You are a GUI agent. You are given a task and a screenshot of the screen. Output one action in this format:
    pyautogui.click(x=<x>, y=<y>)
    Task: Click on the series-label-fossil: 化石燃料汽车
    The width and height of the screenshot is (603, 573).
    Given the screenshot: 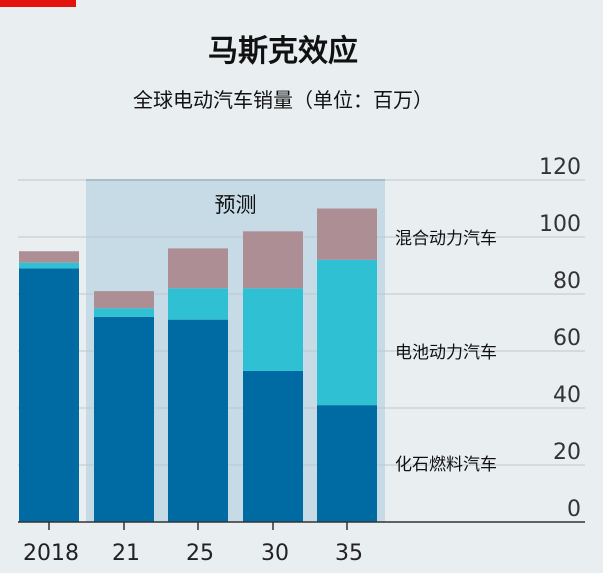 What is the action you would take?
    pyautogui.click(x=446, y=465)
    